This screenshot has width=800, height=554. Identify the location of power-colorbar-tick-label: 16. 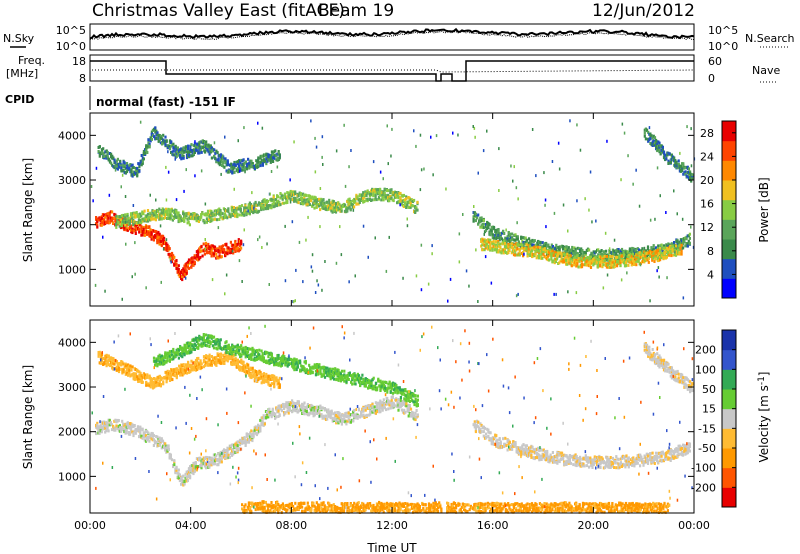
(707, 204).